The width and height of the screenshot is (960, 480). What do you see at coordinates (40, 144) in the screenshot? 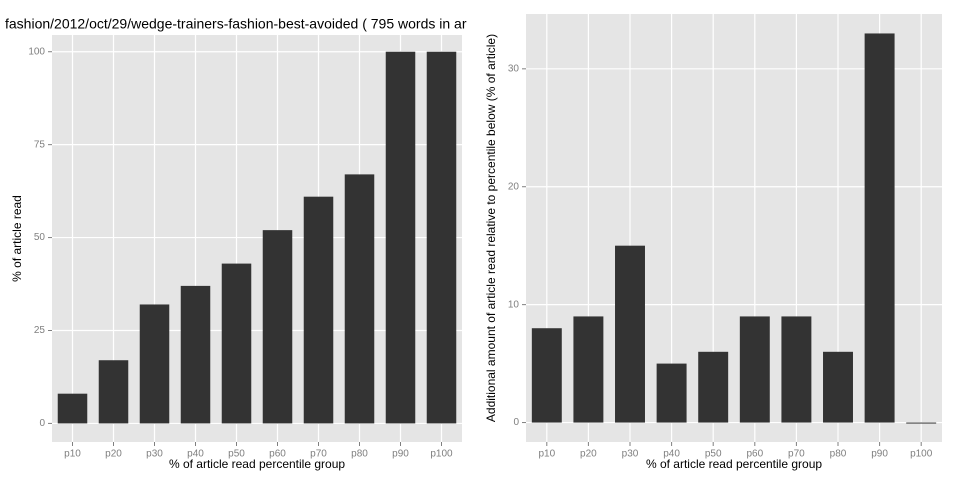
I see `y-tick-label: 75` at bounding box center [40, 144].